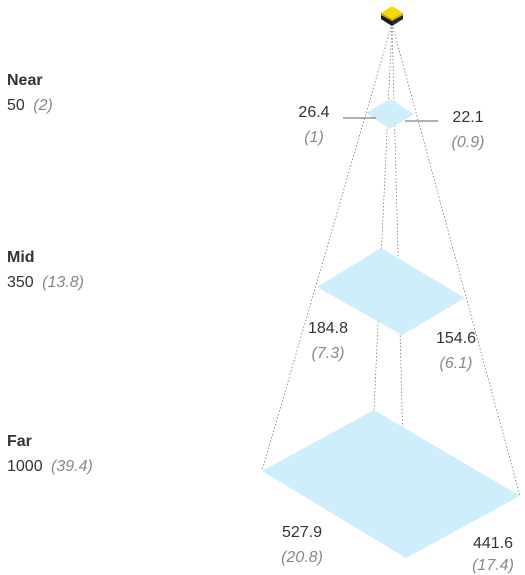 The image size is (525, 575). I want to click on near-height-alt: (0.9), so click(468, 142).